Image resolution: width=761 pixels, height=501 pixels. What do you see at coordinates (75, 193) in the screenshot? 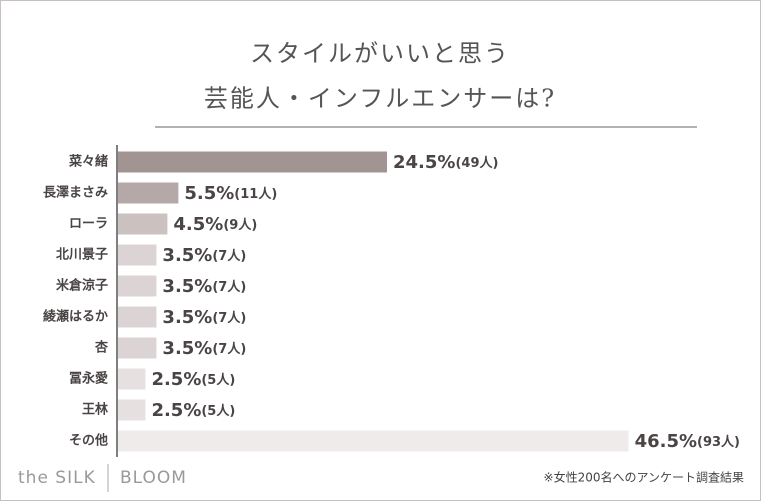
I see `category-label: 長澤まさみ` at bounding box center [75, 193].